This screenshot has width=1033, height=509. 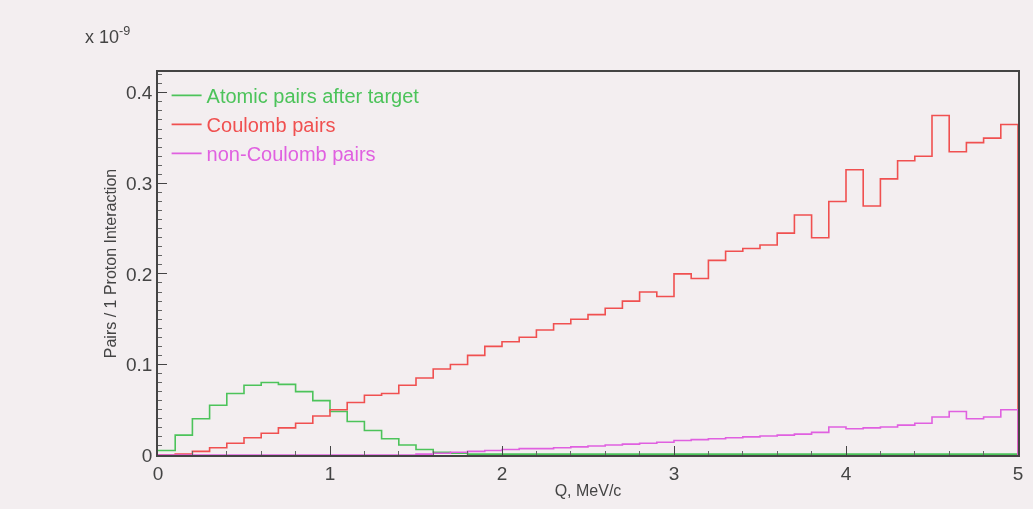 I want to click on x-tick-label: 2, so click(x=502, y=473).